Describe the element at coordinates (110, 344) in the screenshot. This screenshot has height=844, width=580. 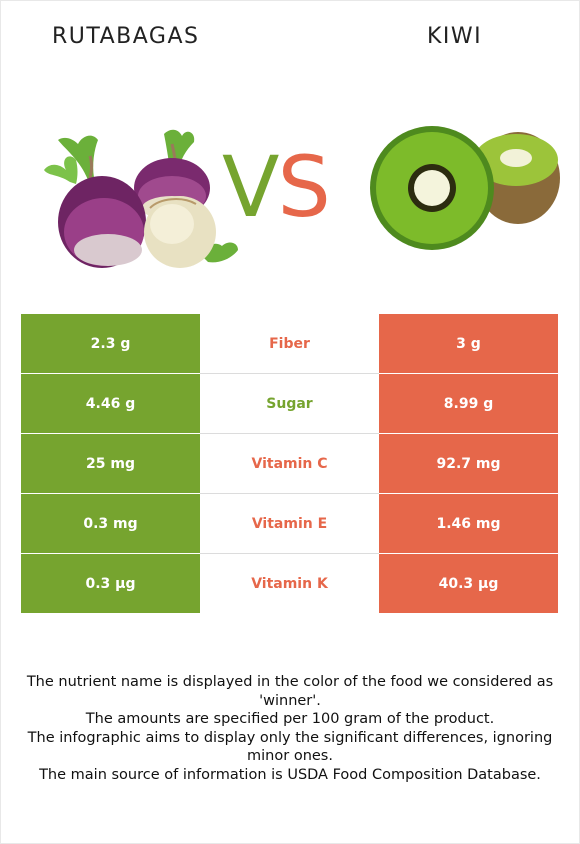
I see `left-value: 2.3 g` at that location.